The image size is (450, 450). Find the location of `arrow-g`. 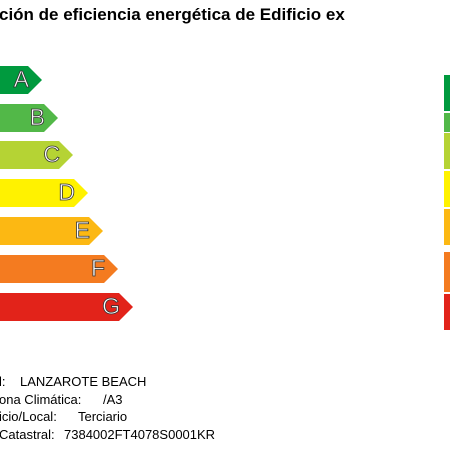

arrow-g is located at coordinates (66, 307).